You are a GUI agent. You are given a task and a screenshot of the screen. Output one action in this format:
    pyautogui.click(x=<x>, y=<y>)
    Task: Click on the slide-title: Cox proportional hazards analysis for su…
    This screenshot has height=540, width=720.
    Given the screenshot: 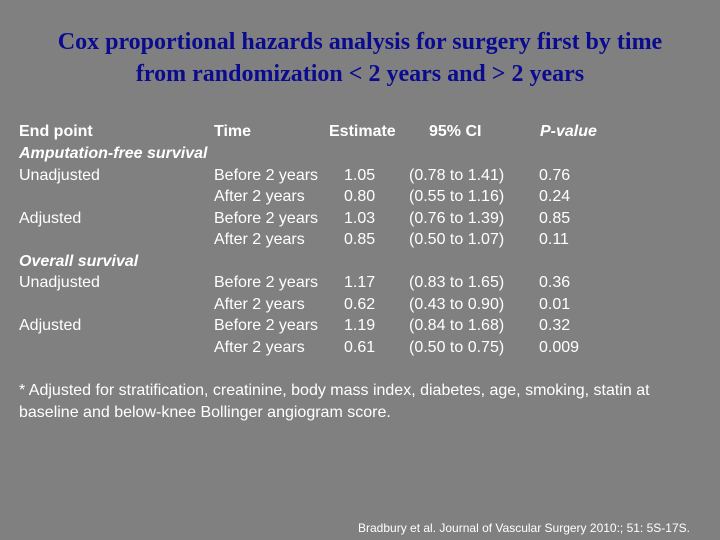 What is the action you would take?
    pyautogui.click(x=360, y=58)
    